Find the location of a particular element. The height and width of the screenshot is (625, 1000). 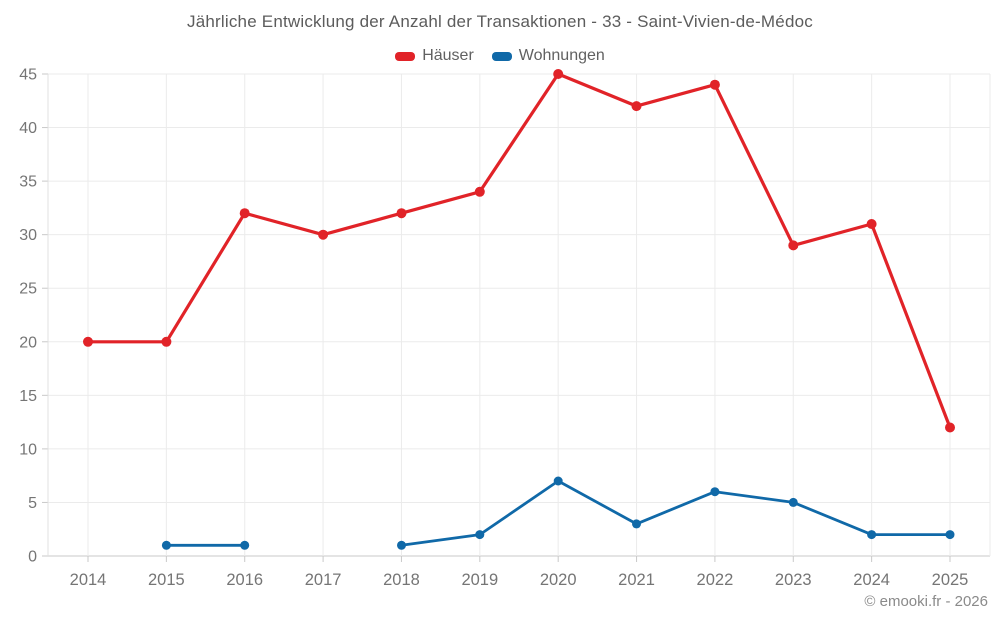

y-tick-label: 15 is located at coordinates (28, 396).